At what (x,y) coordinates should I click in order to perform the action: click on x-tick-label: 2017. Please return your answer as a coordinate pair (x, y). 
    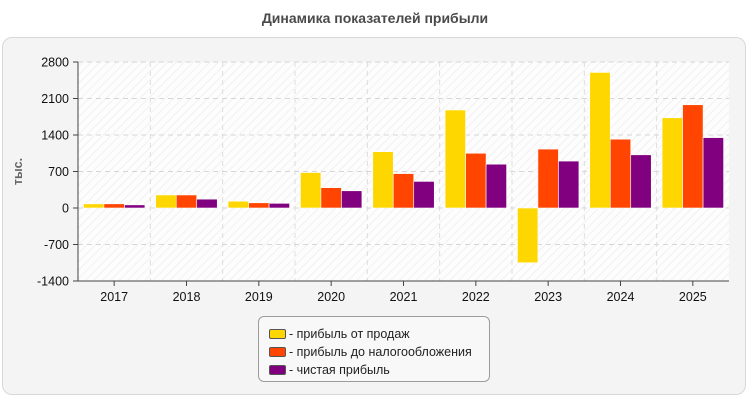
    Looking at the image, I should click on (114, 297).